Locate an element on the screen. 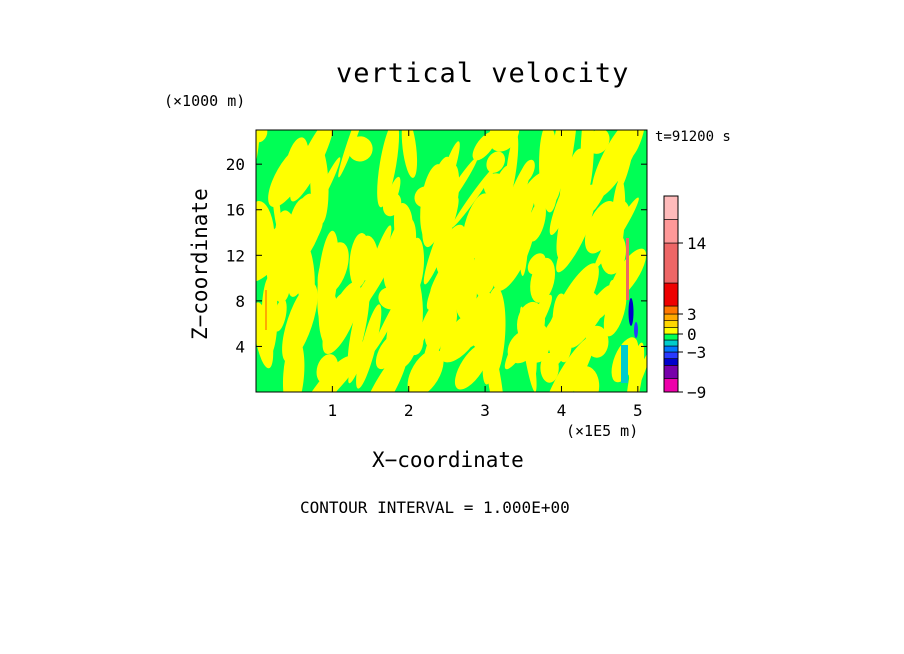 The image size is (904, 654). colorbar-tick-label: 0 is located at coordinates (692, 334).